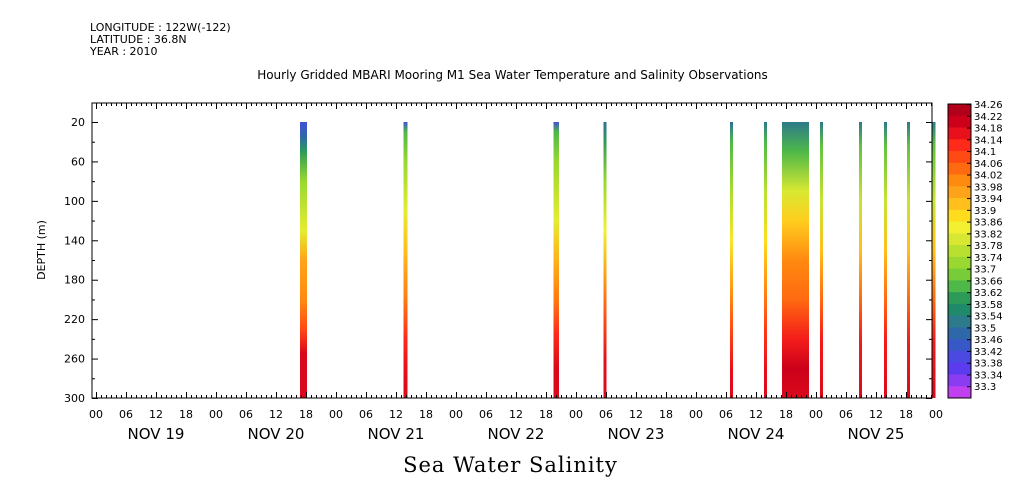 This screenshot has width=1009, height=504. What do you see at coordinates (988, 317) in the screenshot?
I see `colorbar-label: 33.54` at bounding box center [988, 317].